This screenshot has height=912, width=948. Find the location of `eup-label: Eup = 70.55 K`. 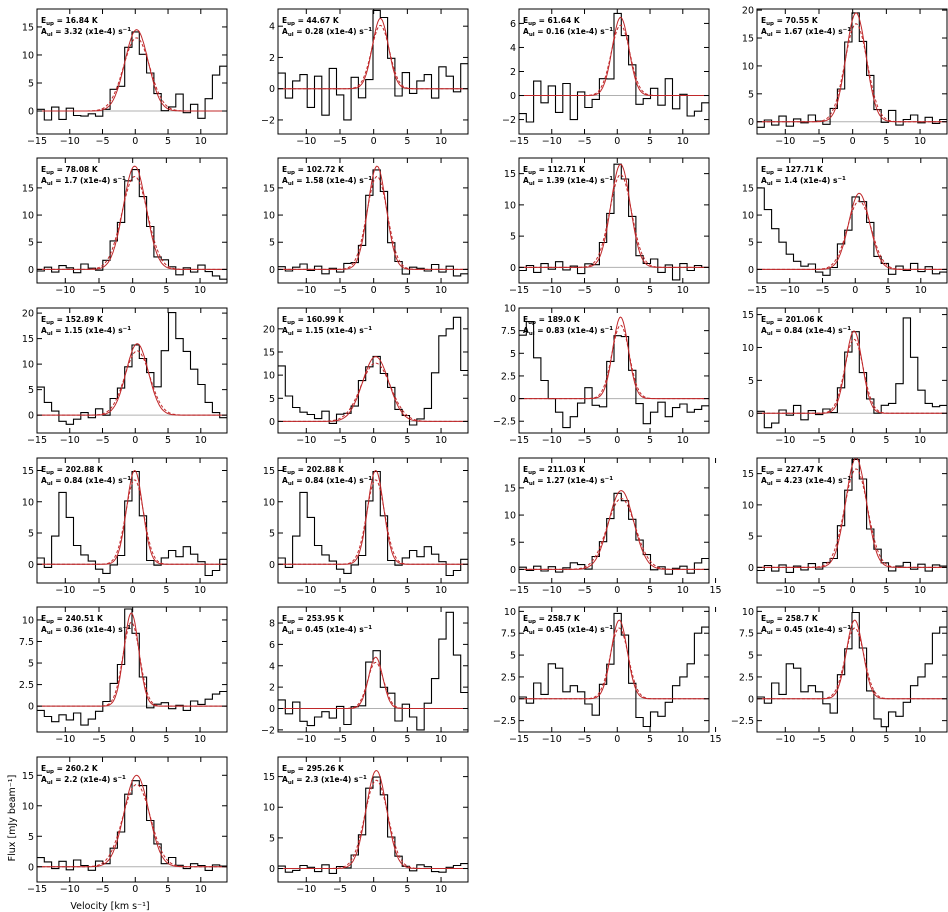

eup-label: Eup = 70.55 K is located at coordinates (790, 21).